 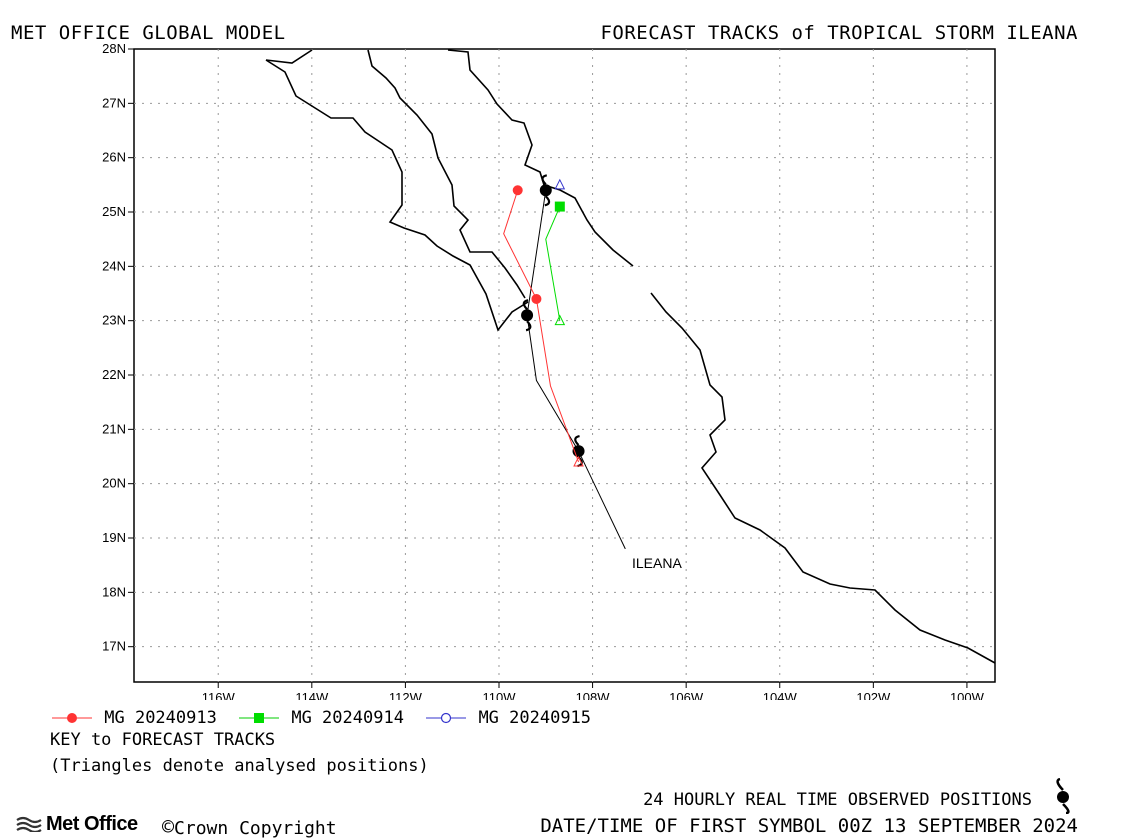 I want to click on lat-label: 18N, so click(x=114, y=591).